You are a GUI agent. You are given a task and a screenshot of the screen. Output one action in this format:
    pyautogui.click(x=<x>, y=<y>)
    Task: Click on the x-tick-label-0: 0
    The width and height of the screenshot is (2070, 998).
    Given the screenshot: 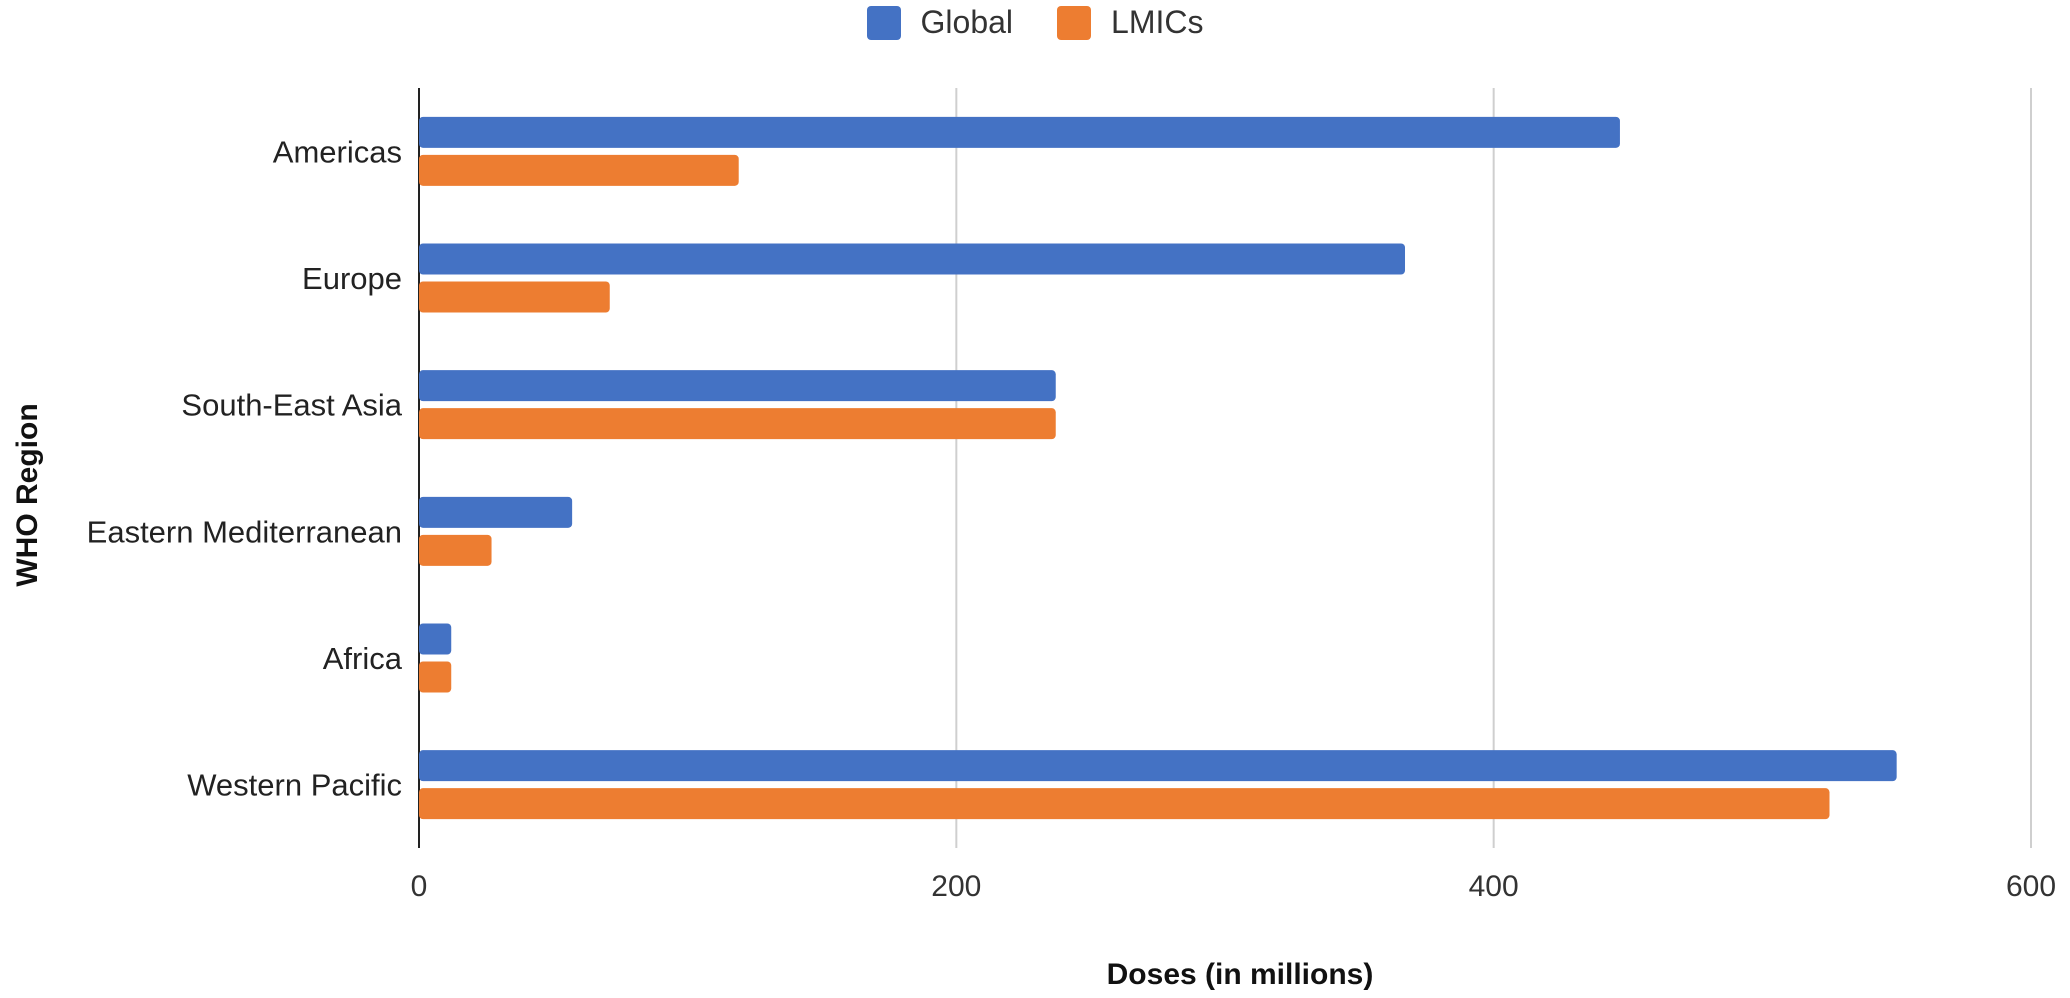 What is the action you would take?
    pyautogui.click(x=419, y=886)
    